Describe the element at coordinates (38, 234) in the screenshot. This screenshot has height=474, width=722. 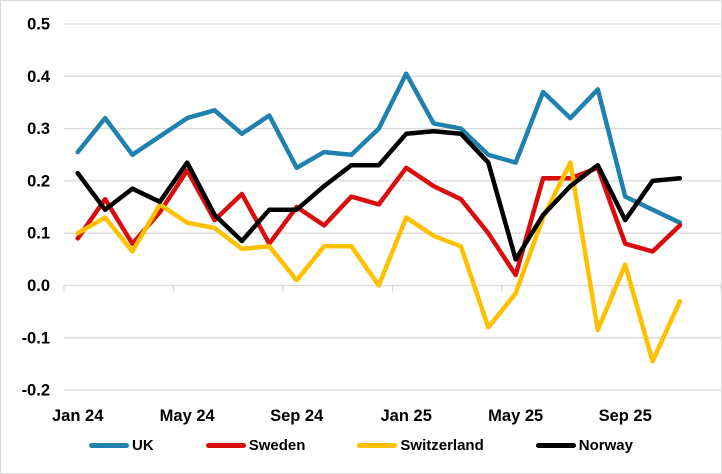
I see `y-axis-tick-label: 0.1` at that location.